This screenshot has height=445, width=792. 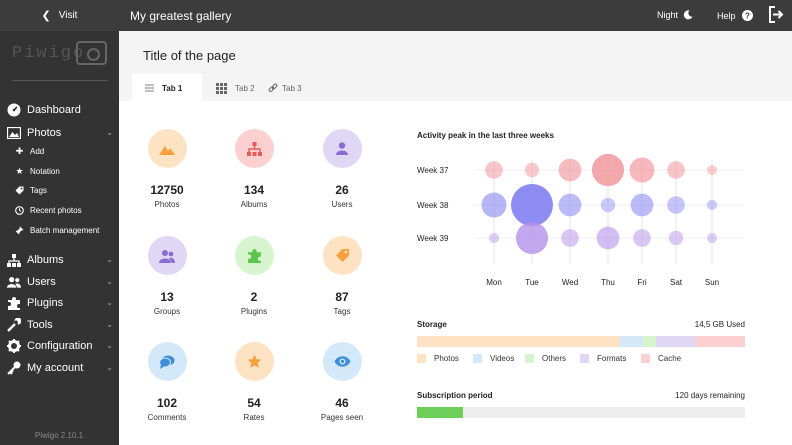 I want to click on configuration-icon, so click(x=14, y=346).